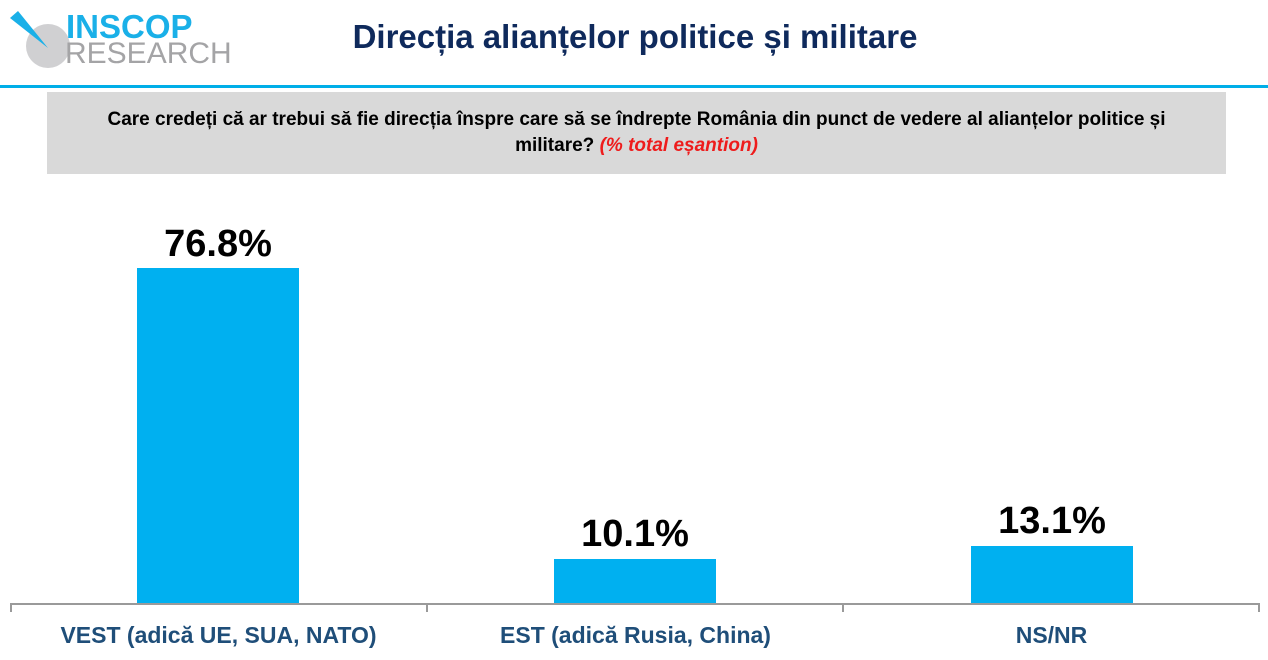 The image size is (1268, 660). What do you see at coordinates (635, 36) in the screenshot?
I see `page-title: Direcția alianțelor politice și militare` at bounding box center [635, 36].